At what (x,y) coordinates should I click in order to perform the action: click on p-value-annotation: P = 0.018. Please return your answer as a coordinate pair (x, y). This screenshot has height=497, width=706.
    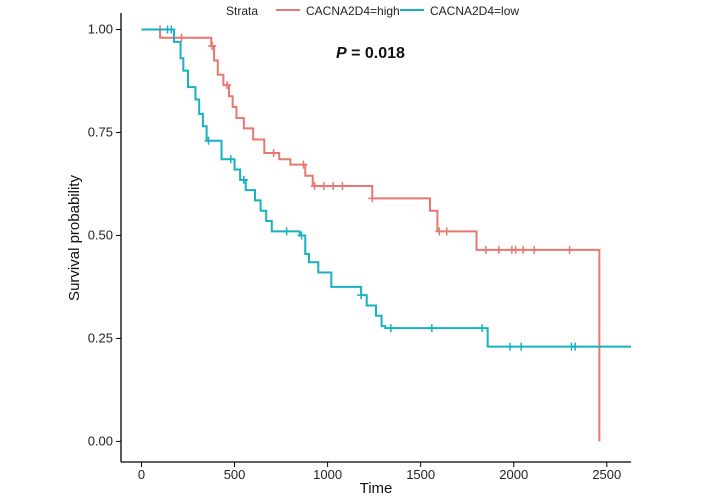
    Looking at the image, I should click on (370, 53).